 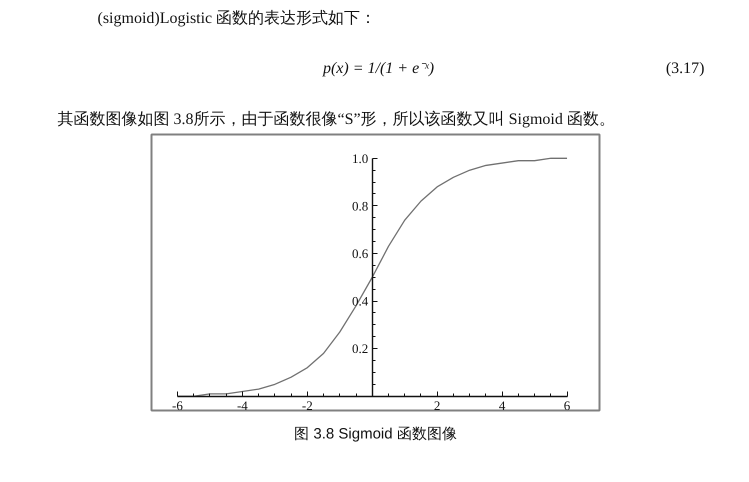 I want to click on x-tick-label: -2, so click(x=307, y=406).